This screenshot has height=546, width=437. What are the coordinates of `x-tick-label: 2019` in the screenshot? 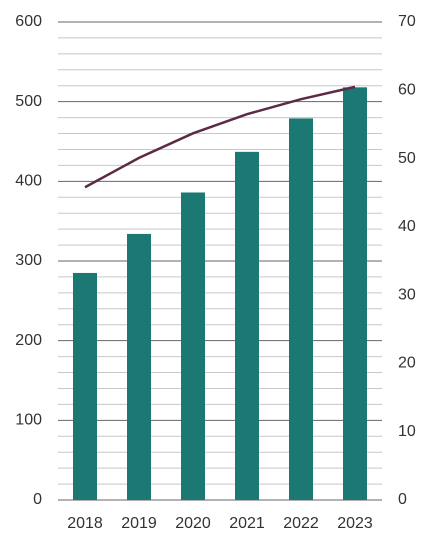 It's located at (139, 523).